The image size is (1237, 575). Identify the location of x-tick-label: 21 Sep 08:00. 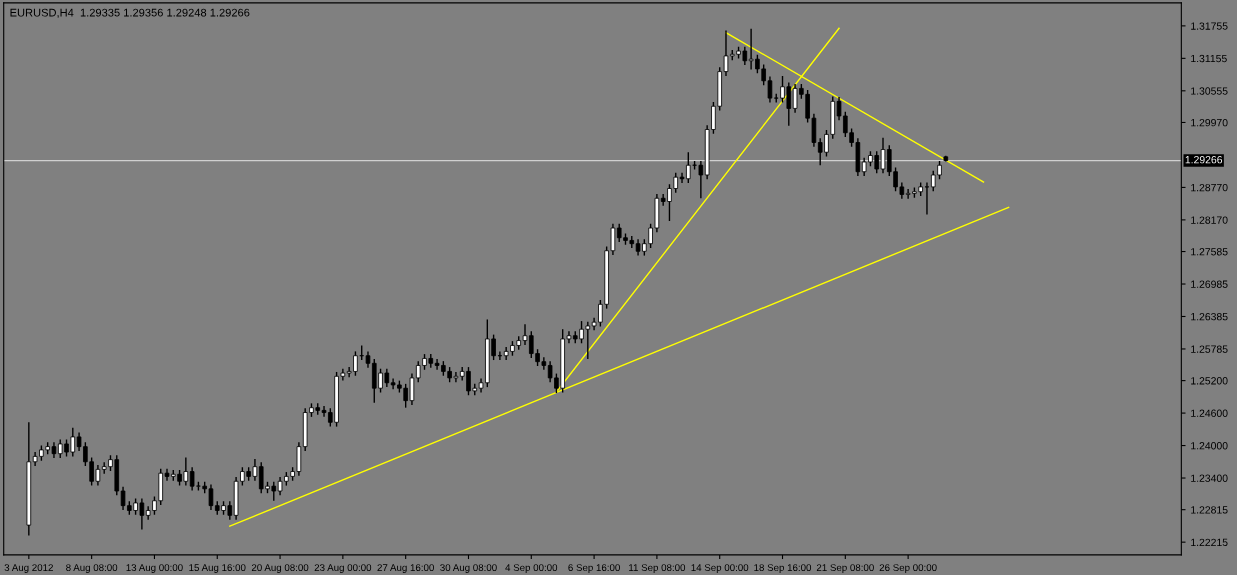
(845, 568).